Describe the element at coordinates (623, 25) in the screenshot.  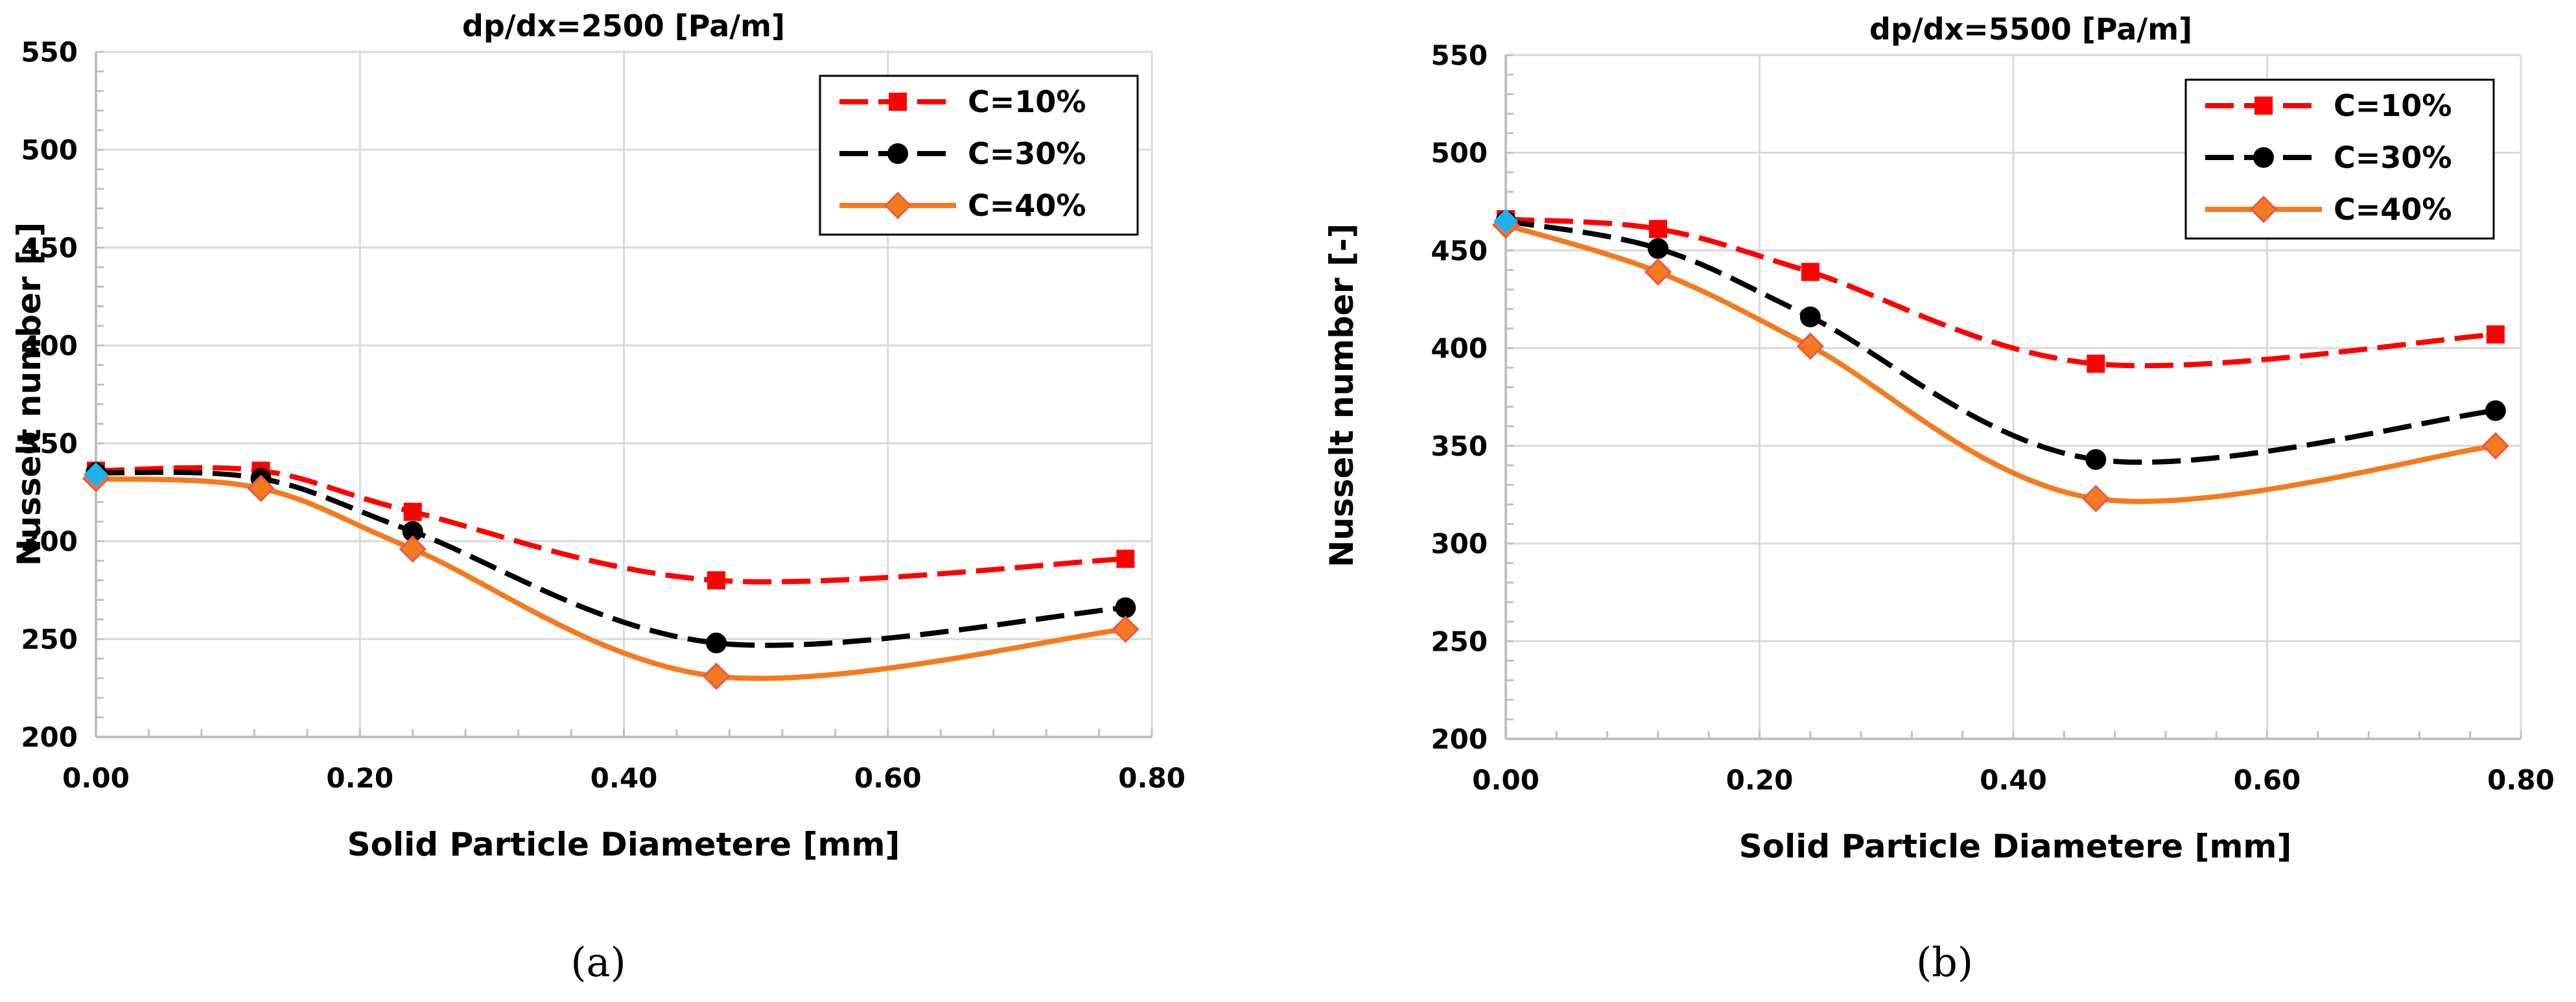
I see `chart-title: dp/dx=2500 [Pa/m]` at that location.